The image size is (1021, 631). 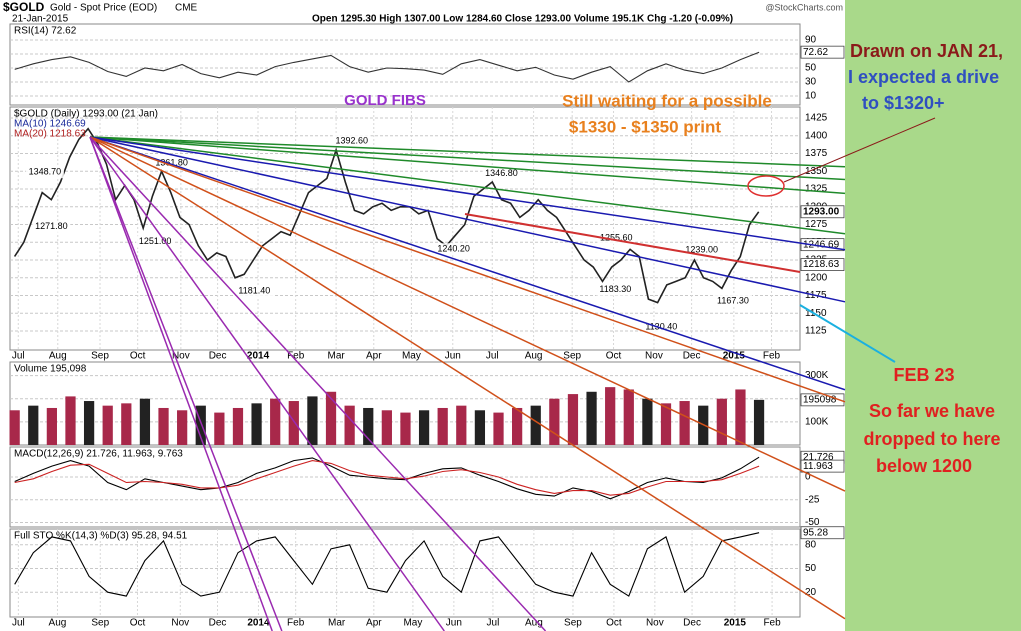 What do you see at coordinates (218, 356) in the screenshot?
I see `x-tick-label: Dec` at bounding box center [218, 356].